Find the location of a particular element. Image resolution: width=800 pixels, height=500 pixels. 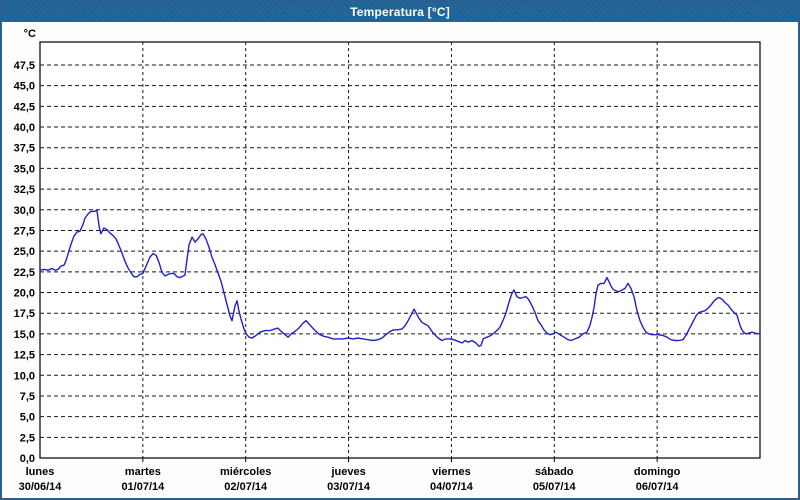

y-axis-tick-label: 25,0 is located at coordinates (24, 252).